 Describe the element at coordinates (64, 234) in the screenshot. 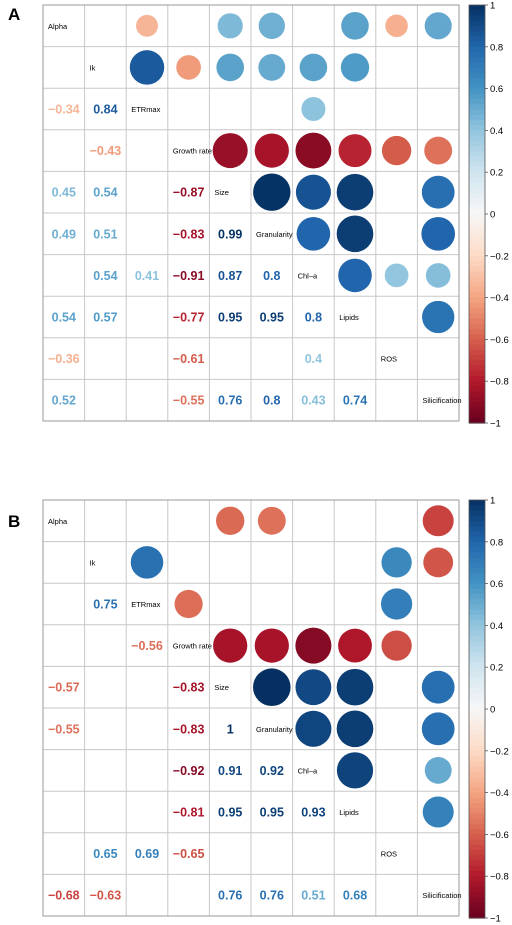

I see `correlation-value: 0.49` at that location.